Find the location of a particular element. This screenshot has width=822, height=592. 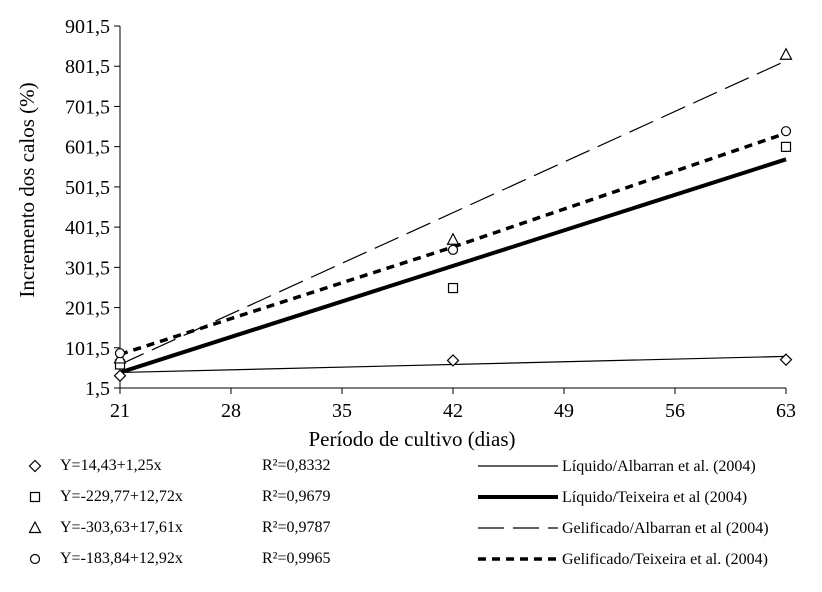

y-tick-label: 601,5 is located at coordinates (87, 148).